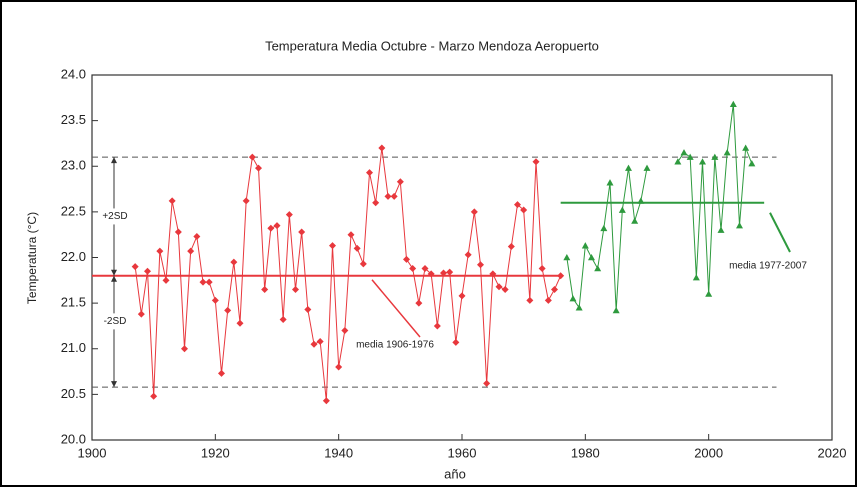 The width and height of the screenshot is (857, 487). What do you see at coordinates (73, 119) in the screenshot?
I see `y-tick-label: 23.5` at bounding box center [73, 119].